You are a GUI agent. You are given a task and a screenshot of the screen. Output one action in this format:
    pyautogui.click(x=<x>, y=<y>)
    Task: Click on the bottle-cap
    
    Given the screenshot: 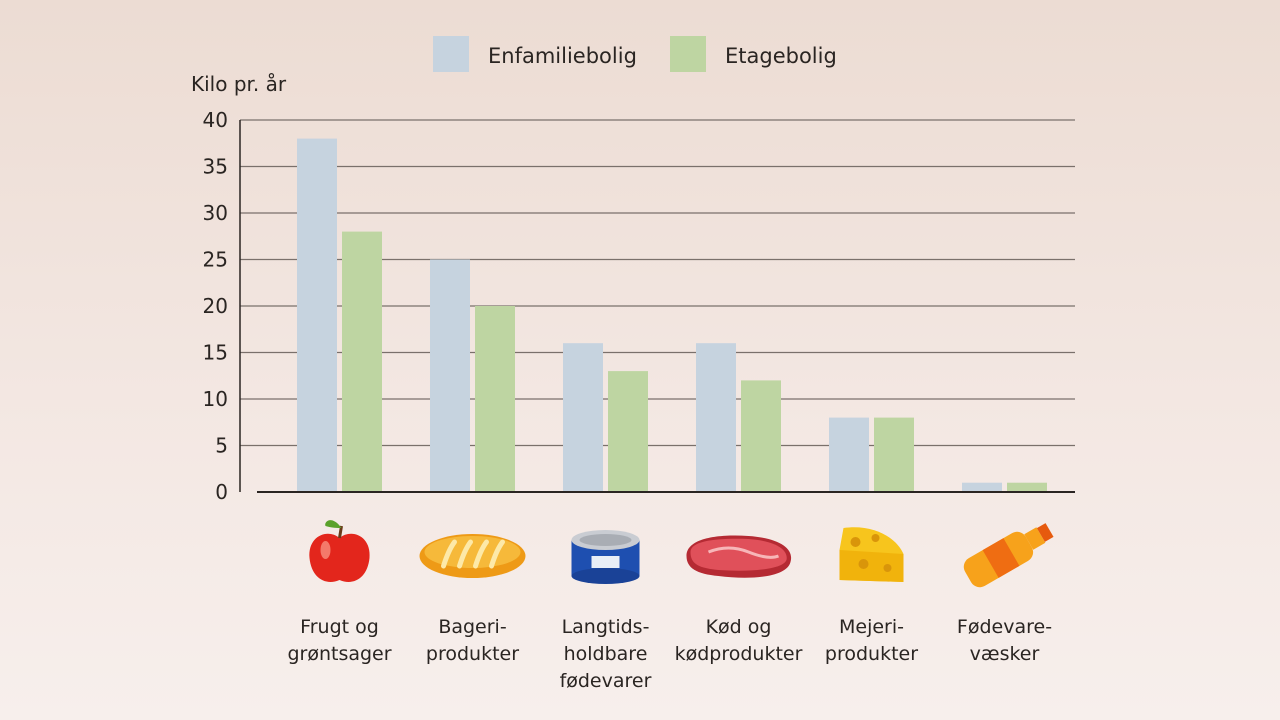 What is the action you would take?
    pyautogui.click(x=1045, y=532)
    